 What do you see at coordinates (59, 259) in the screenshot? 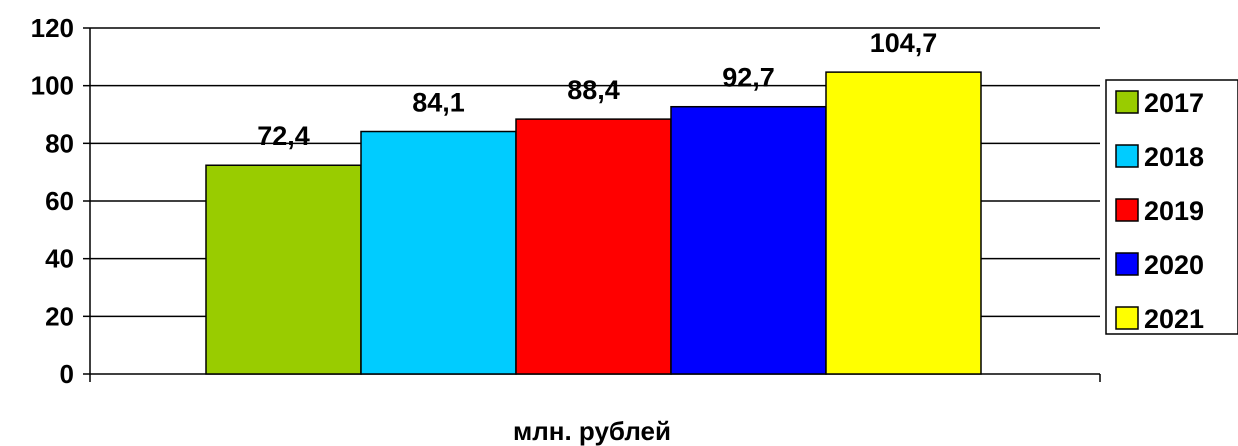
I see `y-tick-label: 40` at bounding box center [59, 259].